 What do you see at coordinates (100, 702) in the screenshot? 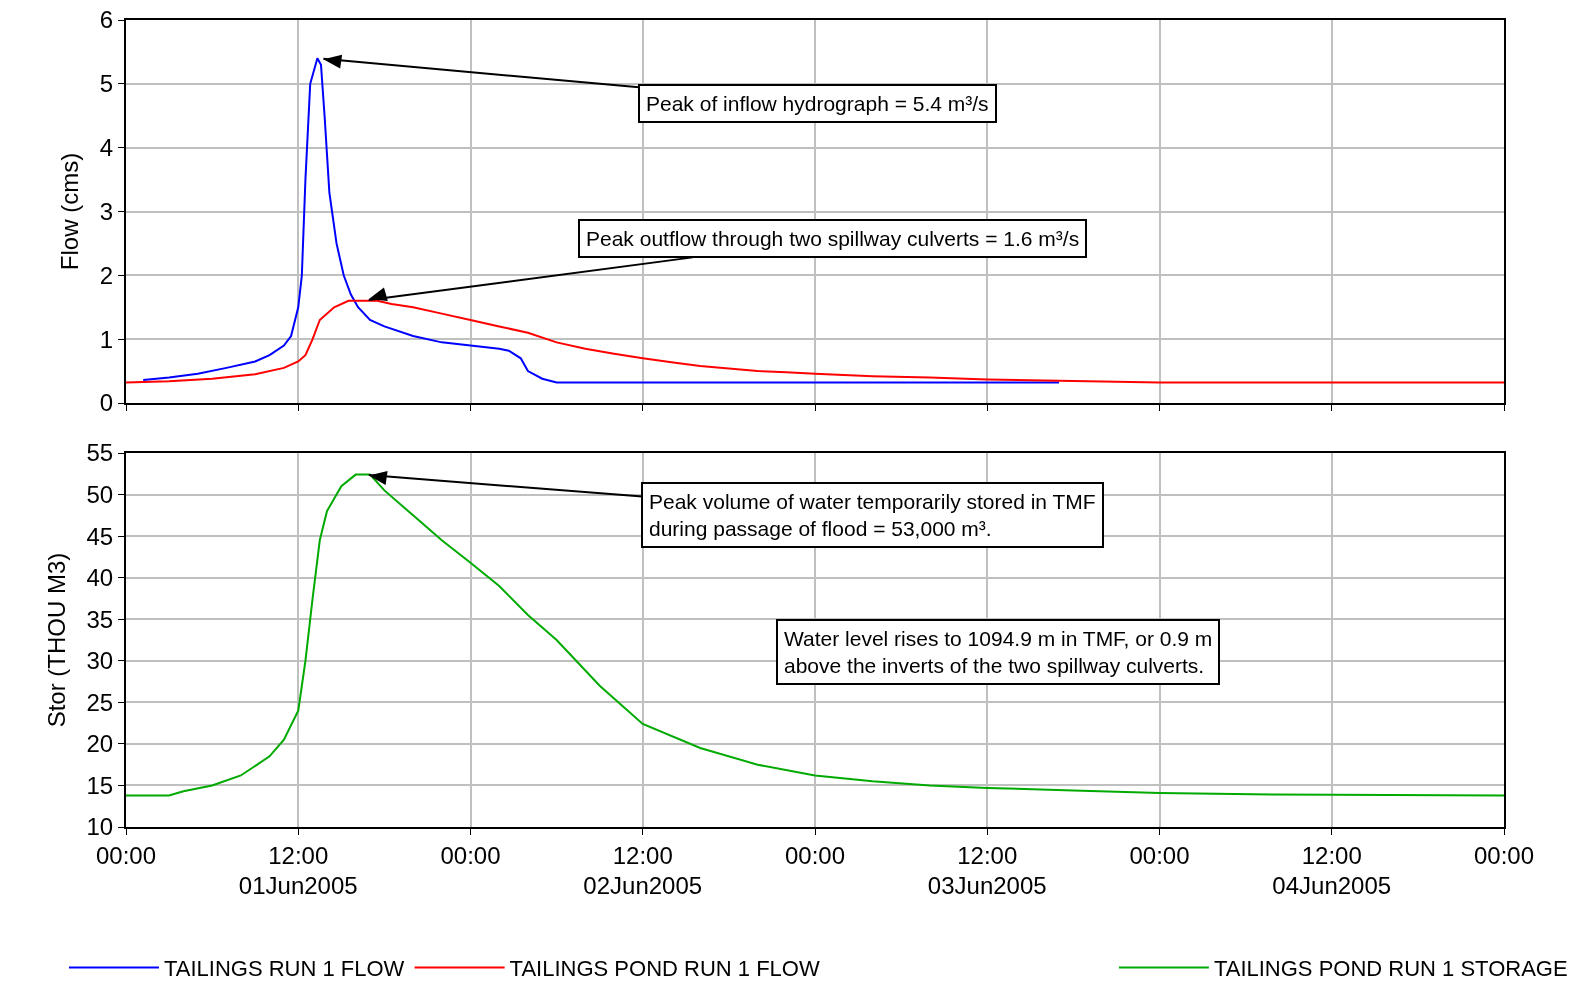
I see `y-tick-label: 25` at bounding box center [100, 702].